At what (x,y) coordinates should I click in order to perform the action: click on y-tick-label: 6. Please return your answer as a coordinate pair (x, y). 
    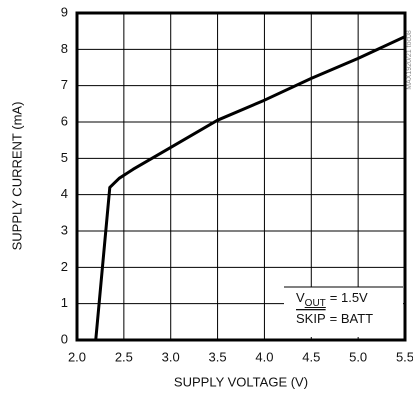
    Looking at the image, I should click on (64, 120).